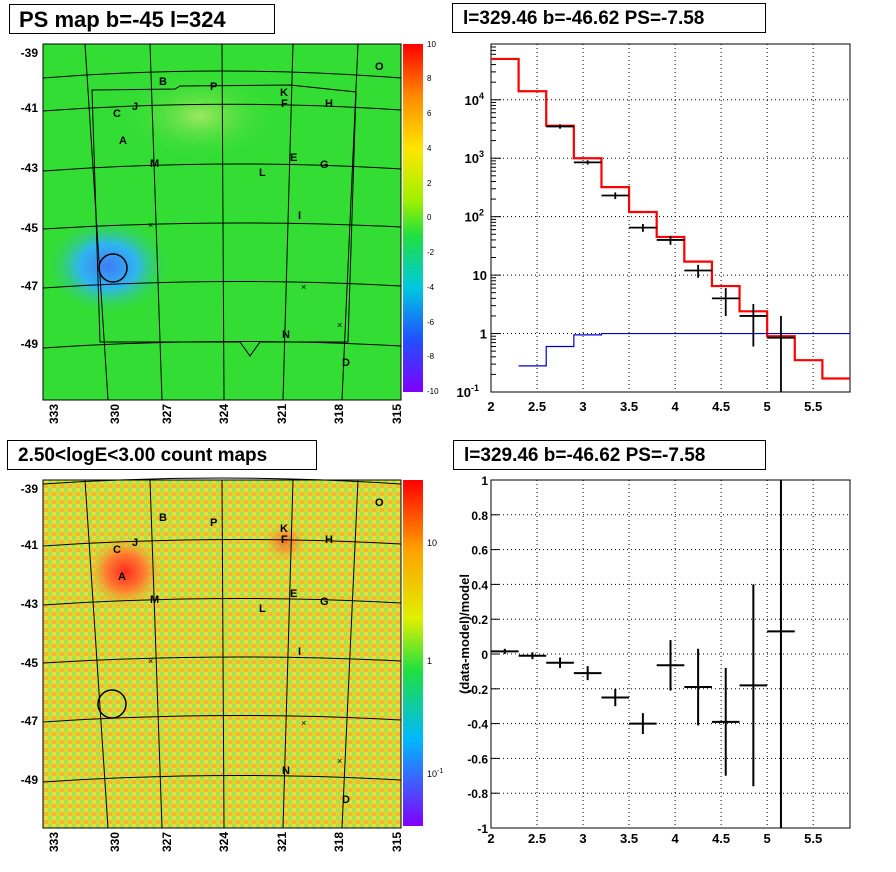 The width and height of the screenshot is (896, 872). What do you see at coordinates (125, 572) in the screenshot?
I see `count-map-hot-region` at bounding box center [125, 572].